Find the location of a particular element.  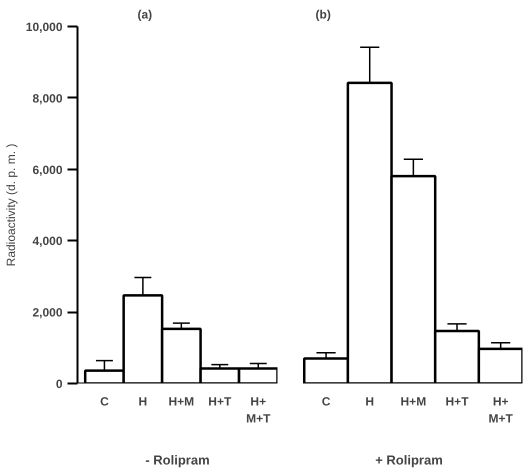

y-tick-label: 6,000 is located at coordinates (47, 169).